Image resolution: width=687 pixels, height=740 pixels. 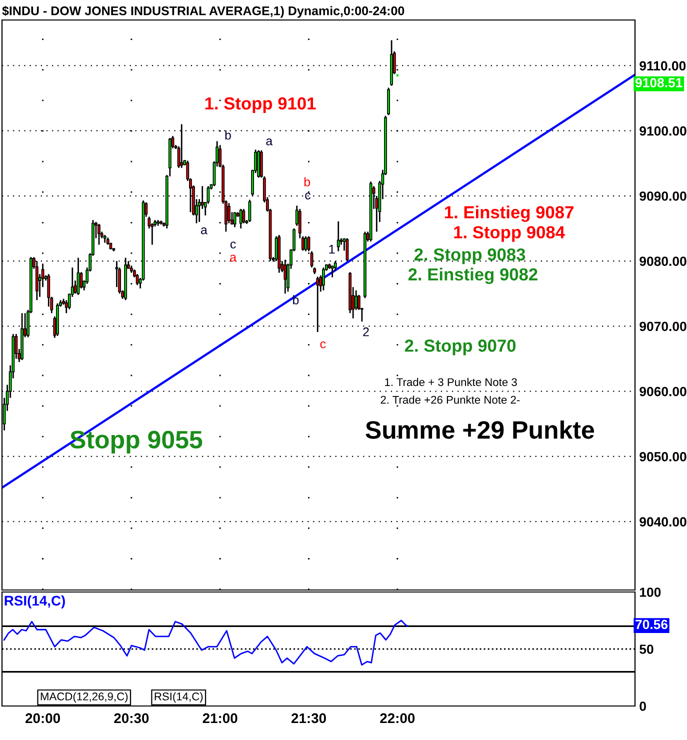 I want to click on annotation: 1. Stopp 9101, so click(x=260, y=105).